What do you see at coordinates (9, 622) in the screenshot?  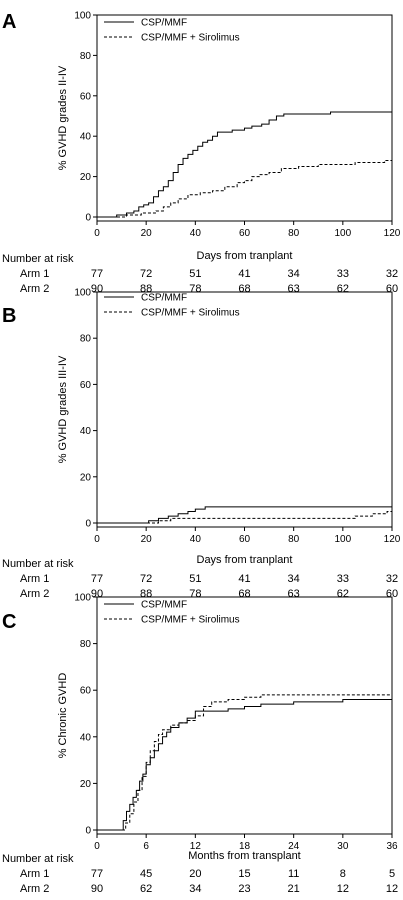 I see `panel-letter: C` at bounding box center [9, 622].